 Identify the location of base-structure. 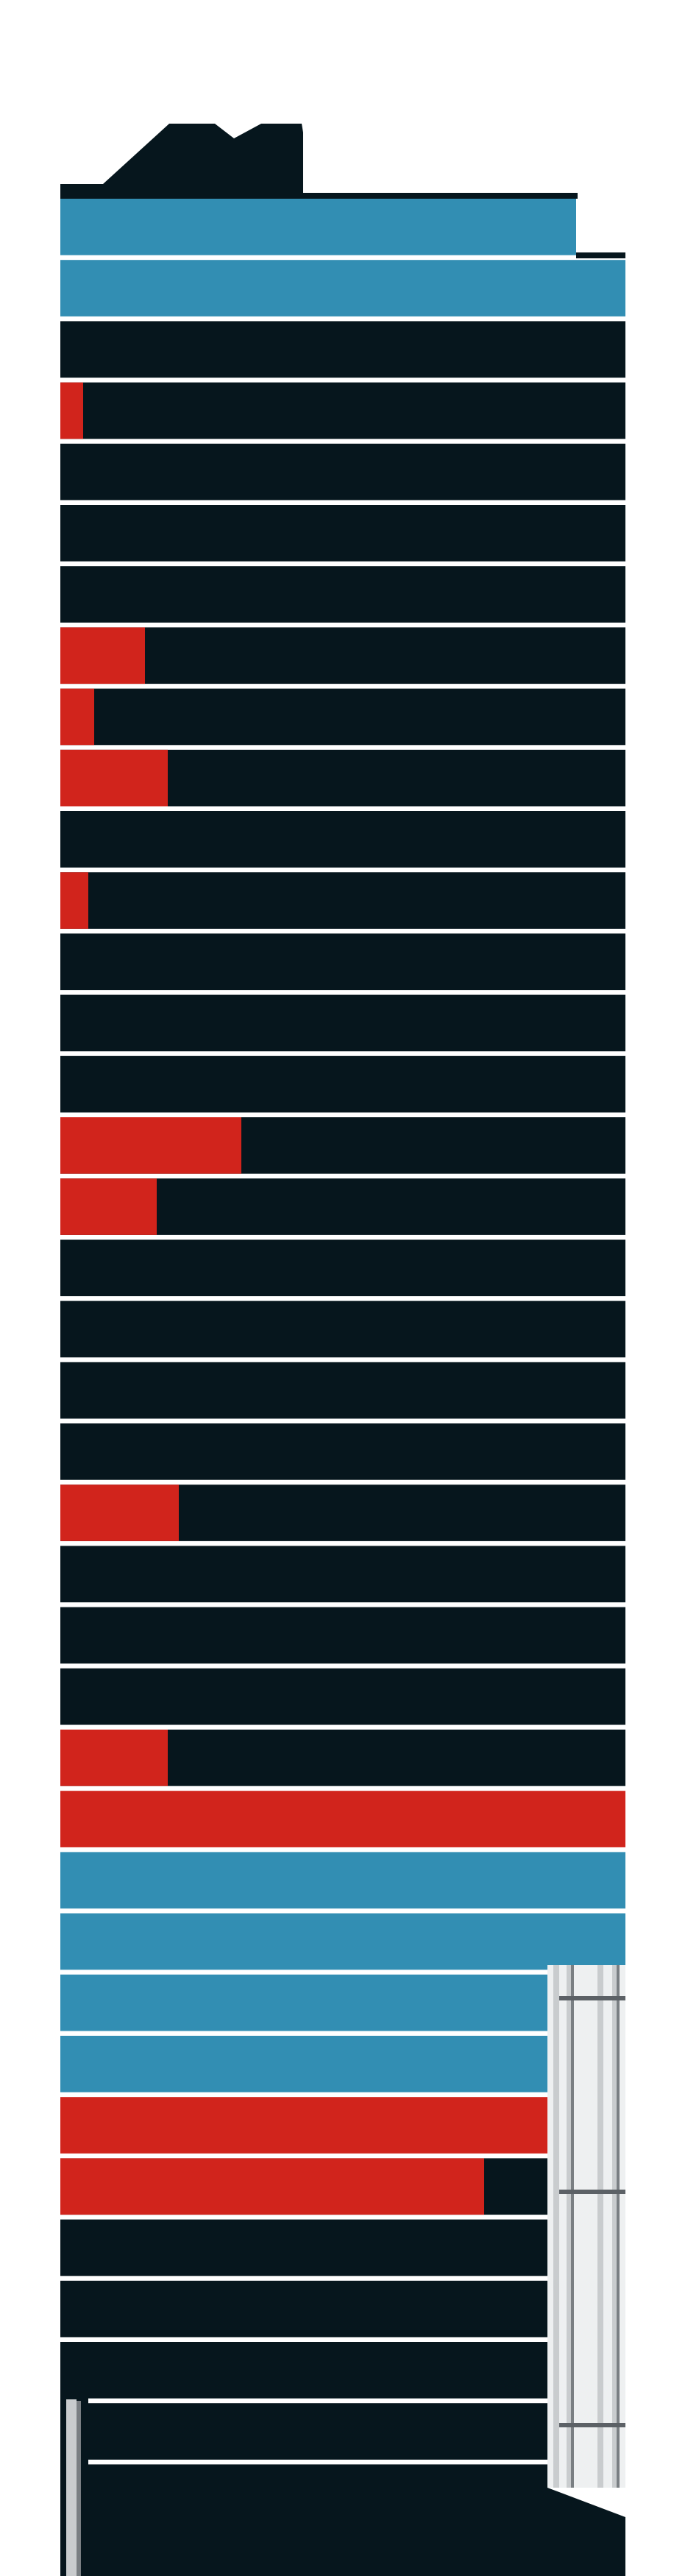
(303, 2486).